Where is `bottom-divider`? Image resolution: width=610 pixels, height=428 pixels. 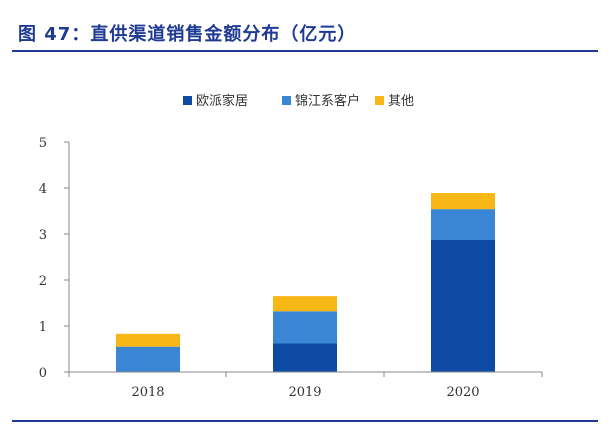
bottom-divider is located at coordinates (305, 421).